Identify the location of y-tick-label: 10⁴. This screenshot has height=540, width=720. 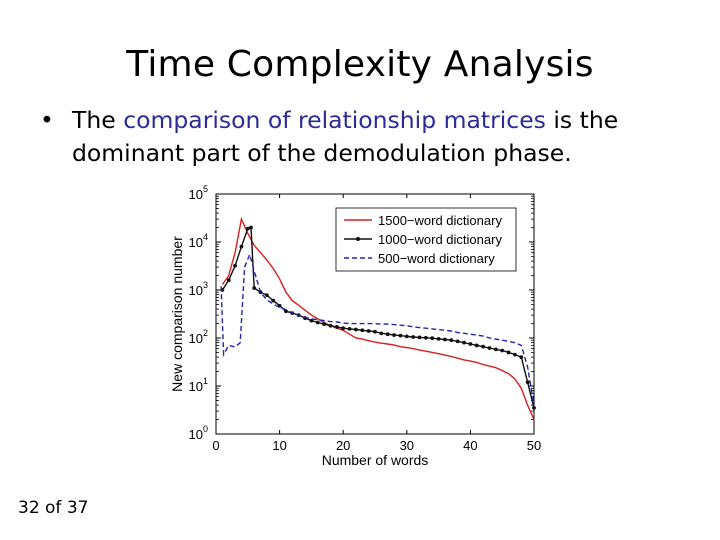
(198, 241).